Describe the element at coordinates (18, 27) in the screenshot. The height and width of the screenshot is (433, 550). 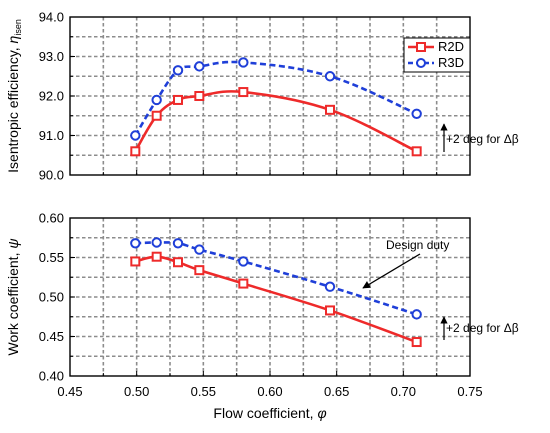
I see `efficiency-y-axis-subscript: isen` at that location.